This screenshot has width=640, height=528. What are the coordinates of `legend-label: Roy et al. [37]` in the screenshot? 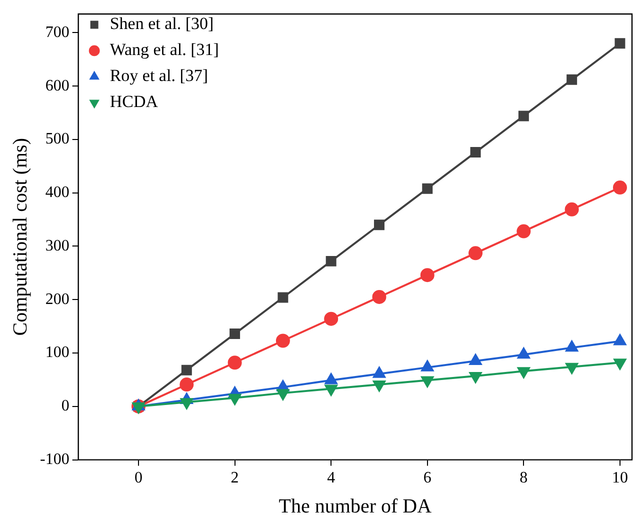 It's located at (159, 76).